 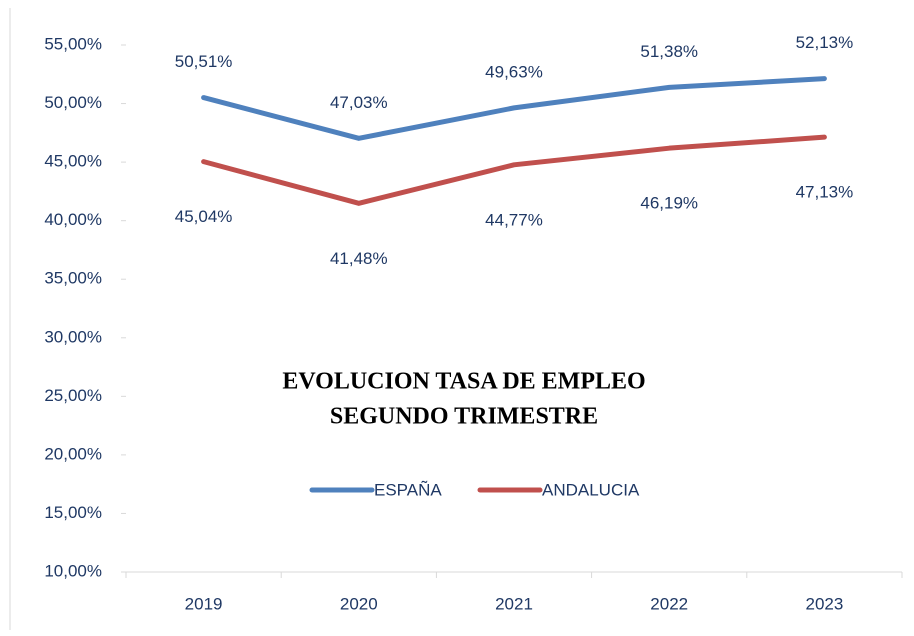 I want to click on y-tick-label: 30,00%, so click(x=73, y=336).